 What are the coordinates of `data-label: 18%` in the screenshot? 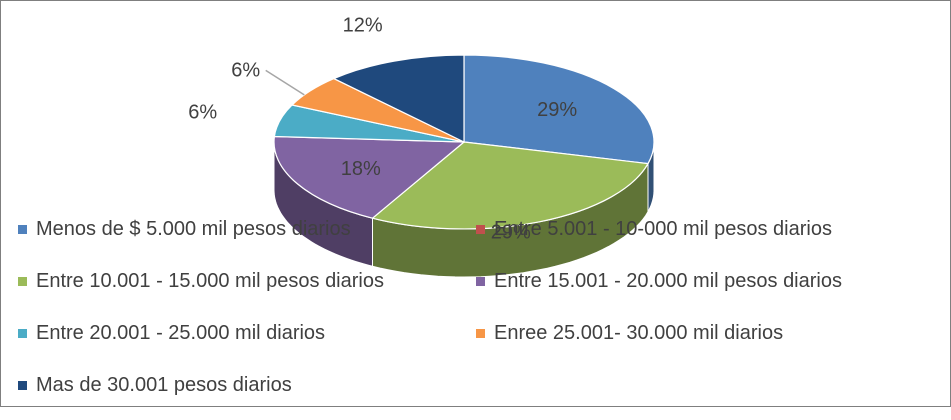 It's located at (361, 169).